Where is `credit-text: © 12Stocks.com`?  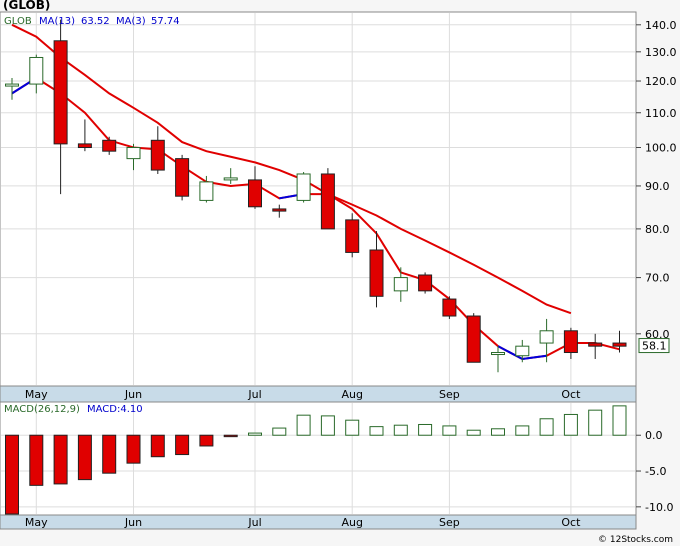 credit-text: © 12Stocks.com is located at coordinates (635, 540).